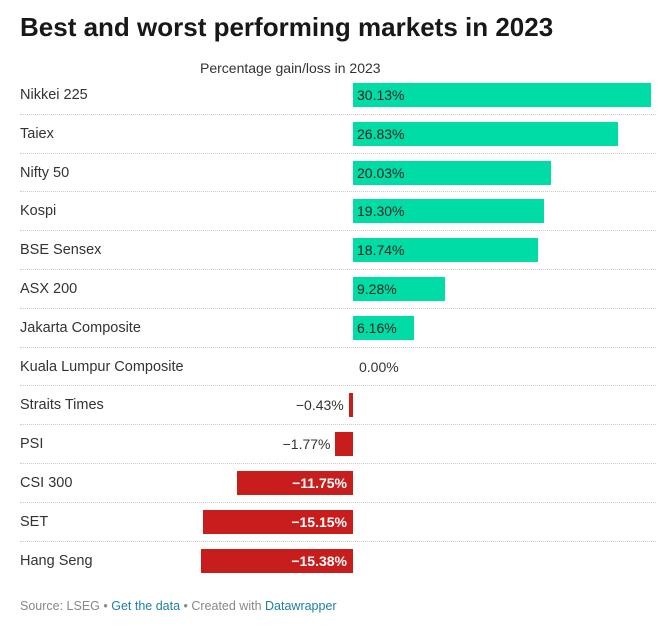  Describe the element at coordinates (319, 405) in the screenshot. I see `value-label: −0.43%` at that location.